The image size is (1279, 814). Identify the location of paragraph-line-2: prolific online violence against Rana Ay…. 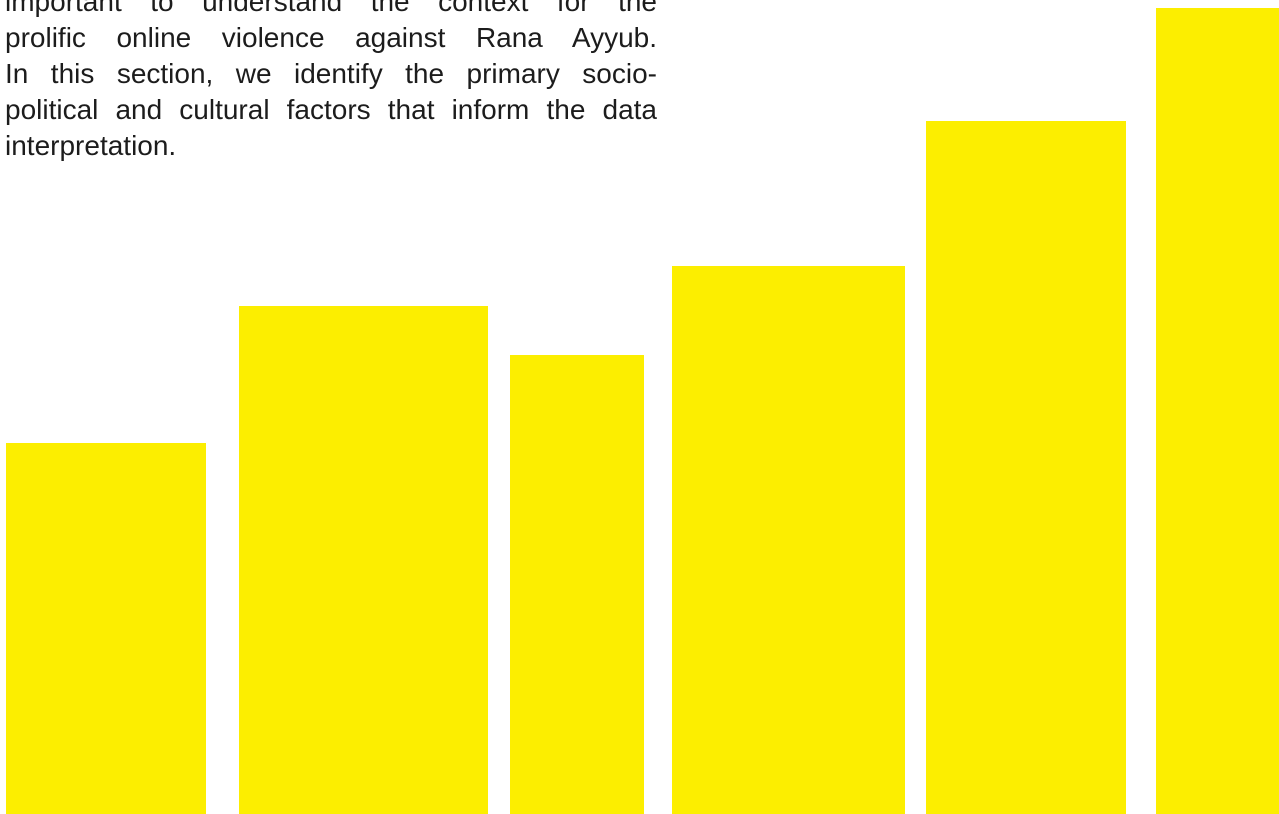
(331, 37).